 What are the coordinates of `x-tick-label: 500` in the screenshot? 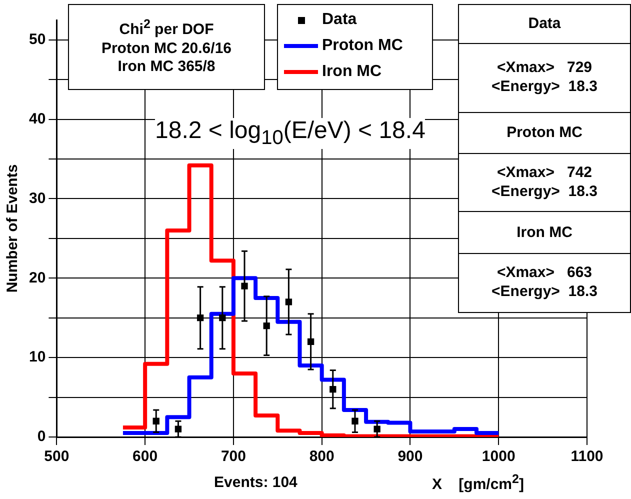 It's located at (57, 457).